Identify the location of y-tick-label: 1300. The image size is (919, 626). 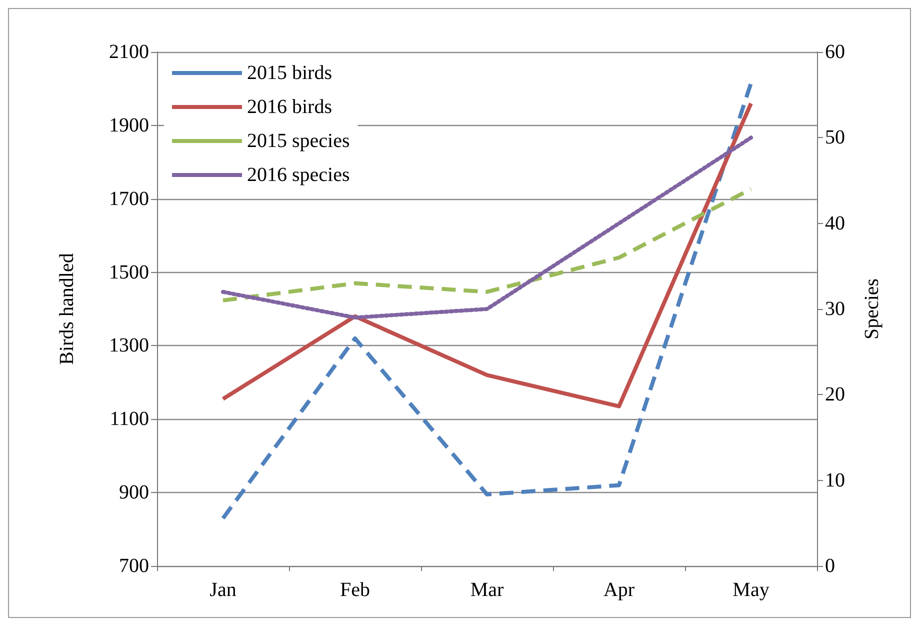
(129, 345).